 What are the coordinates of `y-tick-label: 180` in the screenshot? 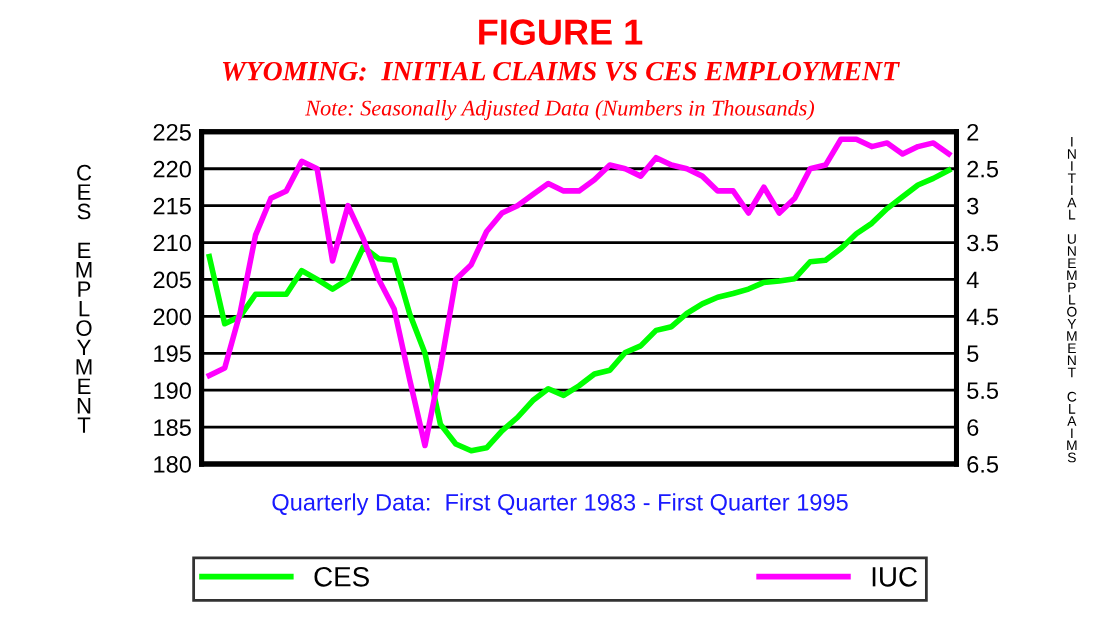 It's located at (172, 464).